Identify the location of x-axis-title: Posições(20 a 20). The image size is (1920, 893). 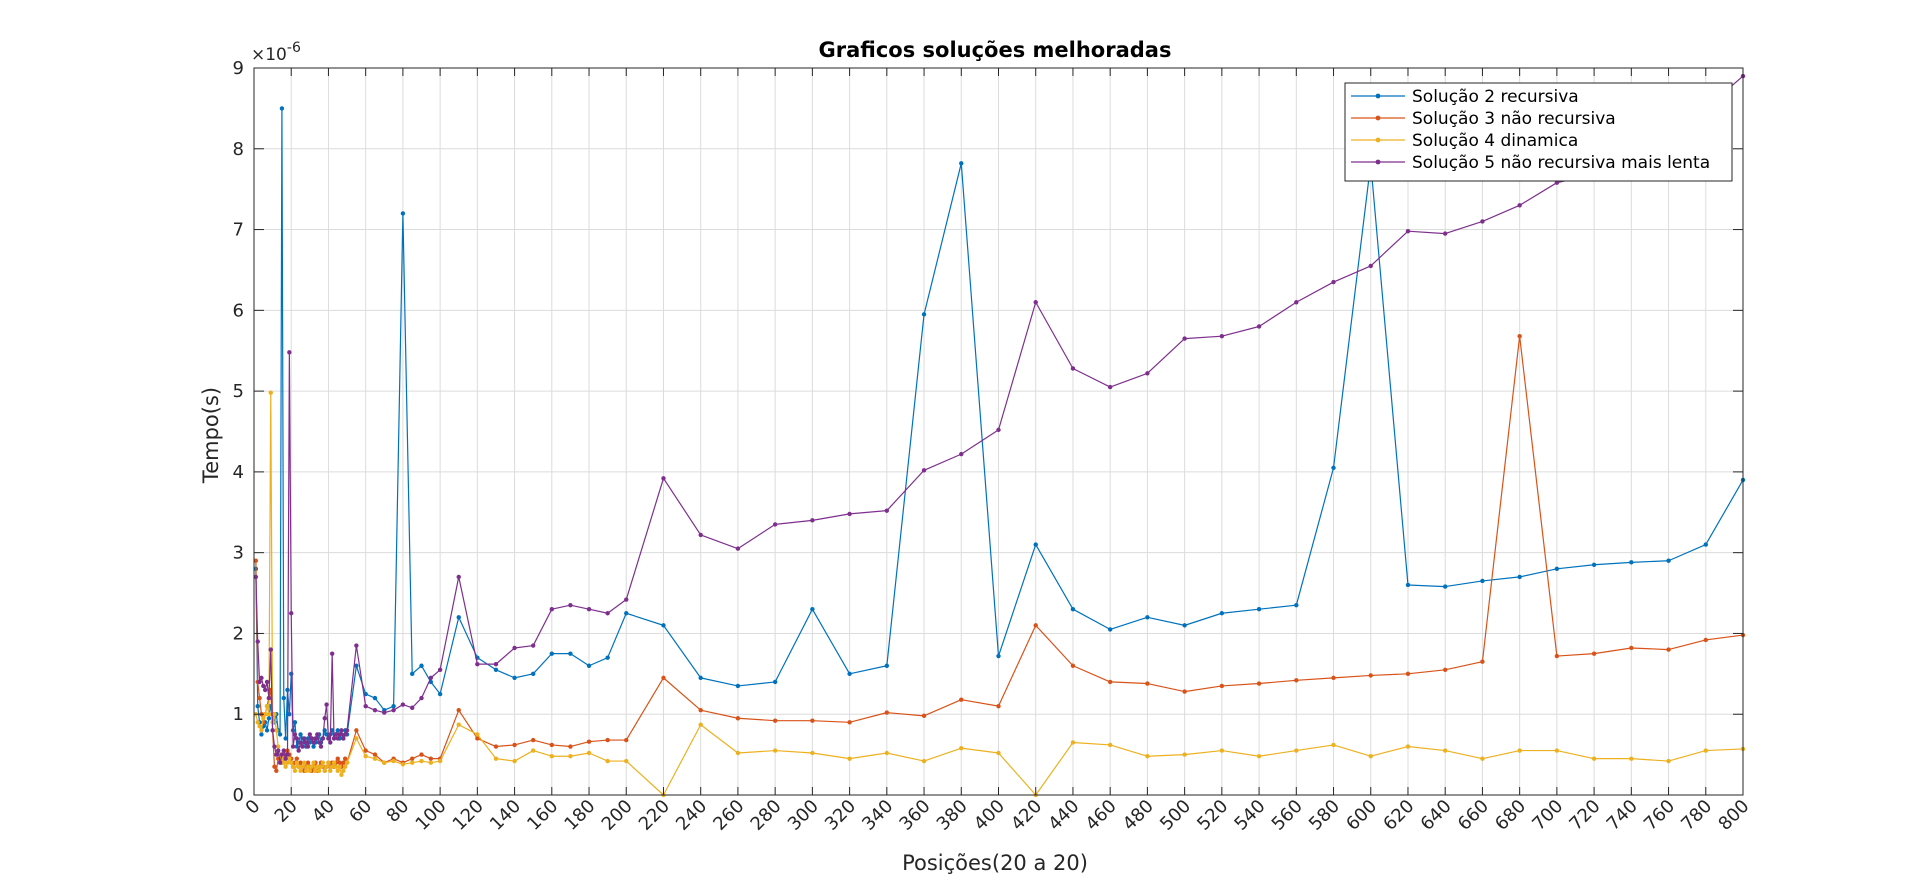
(995, 863).